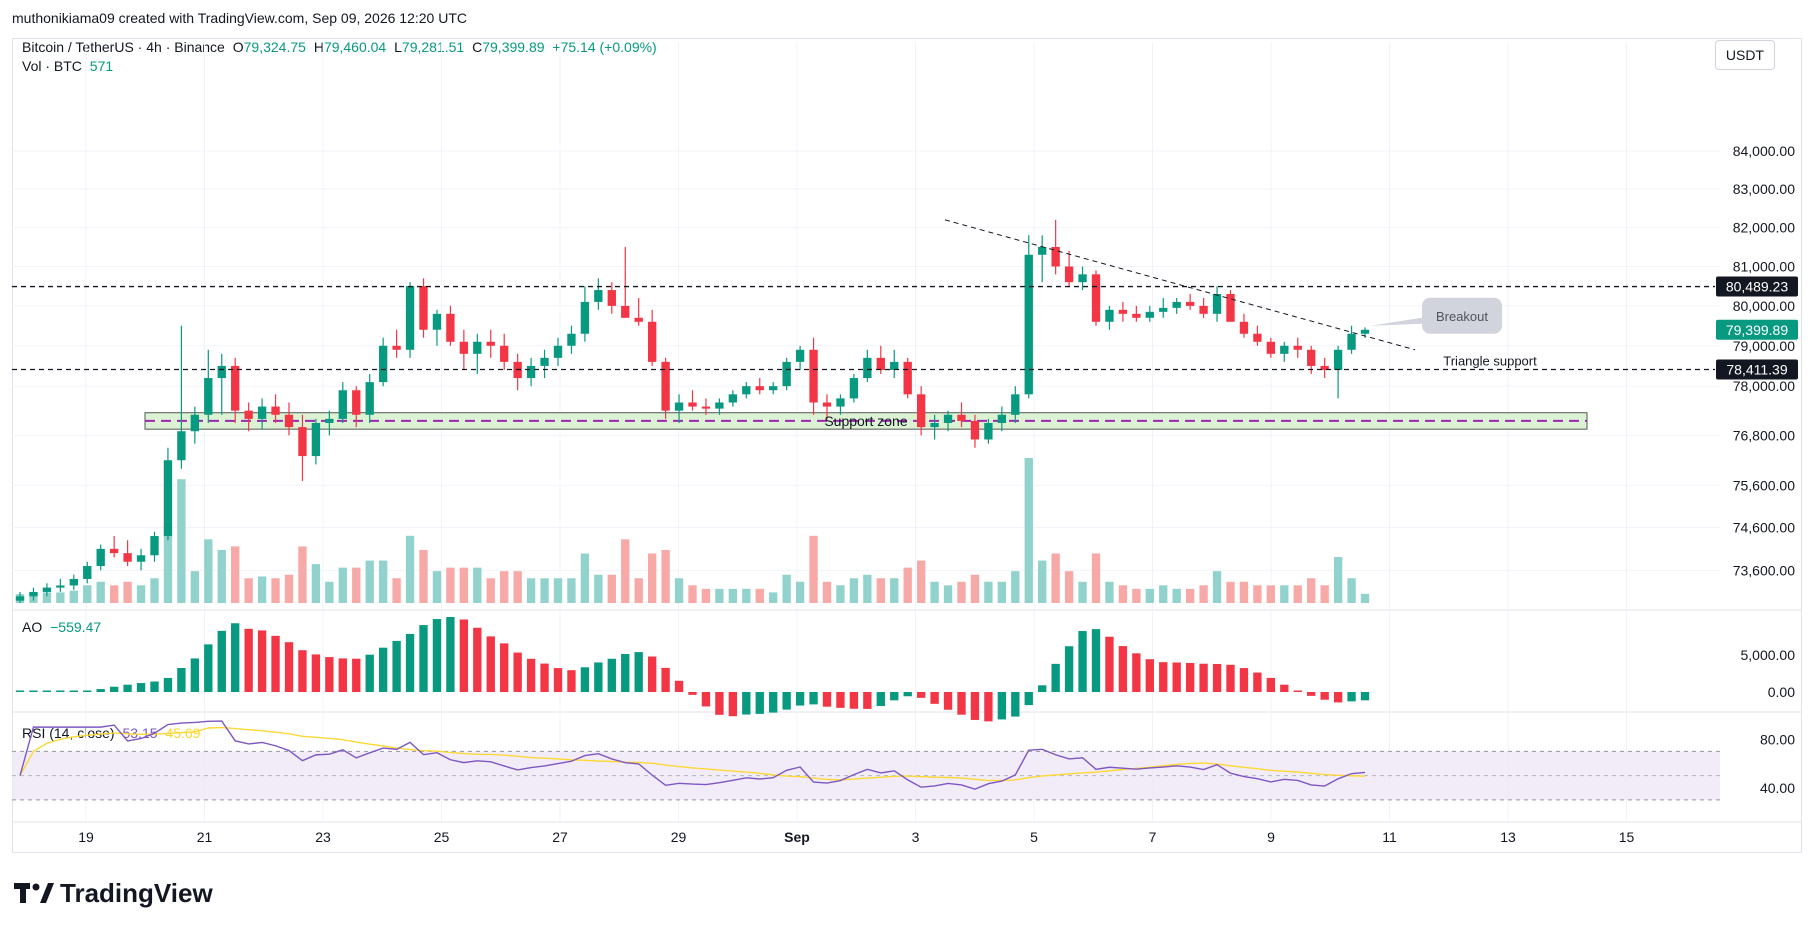 The height and width of the screenshot is (930, 1815). What do you see at coordinates (1781, 692) in the screenshot?
I see `ao-axis-label: 0.00` at bounding box center [1781, 692].